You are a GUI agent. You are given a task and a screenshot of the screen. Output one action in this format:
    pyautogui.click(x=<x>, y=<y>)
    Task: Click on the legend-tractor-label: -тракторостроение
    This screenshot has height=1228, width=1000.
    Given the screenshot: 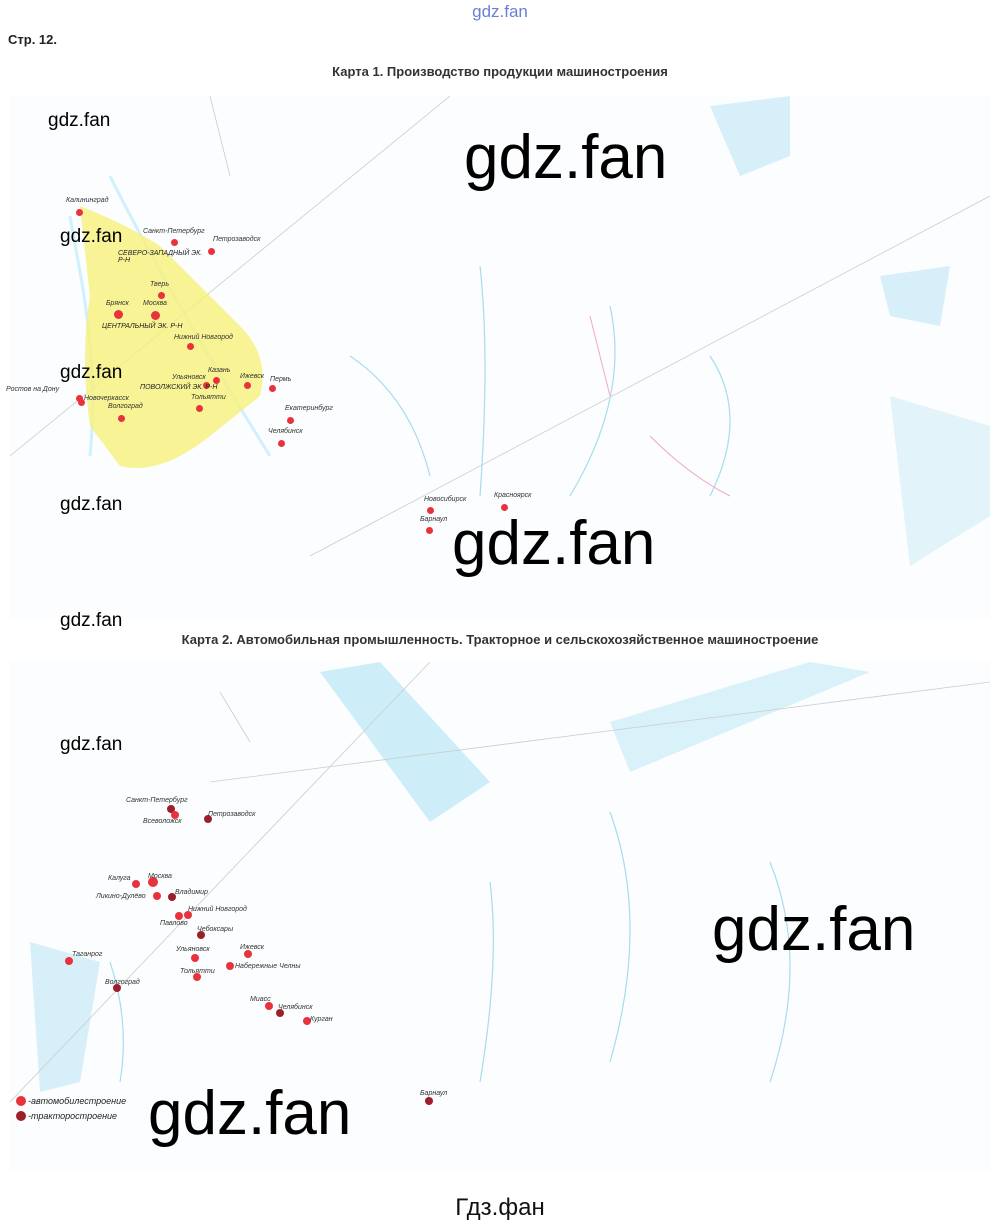 What is the action you would take?
    pyautogui.click(x=73, y=1116)
    